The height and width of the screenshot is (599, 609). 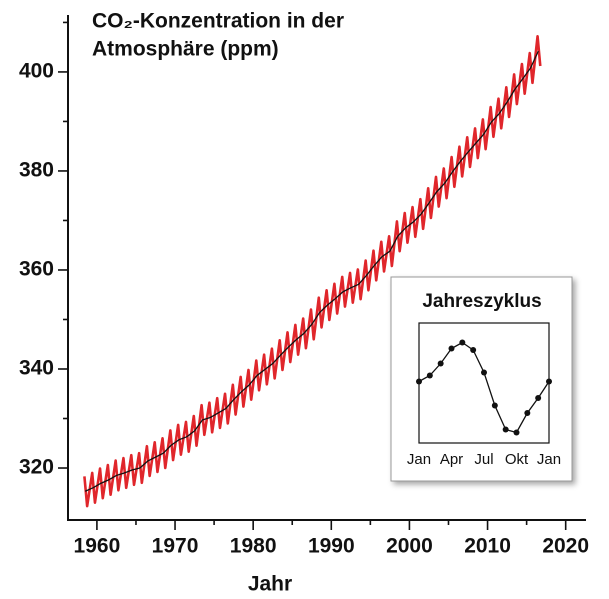 I want to click on y-tick-label: 400, so click(x=36, y=70).